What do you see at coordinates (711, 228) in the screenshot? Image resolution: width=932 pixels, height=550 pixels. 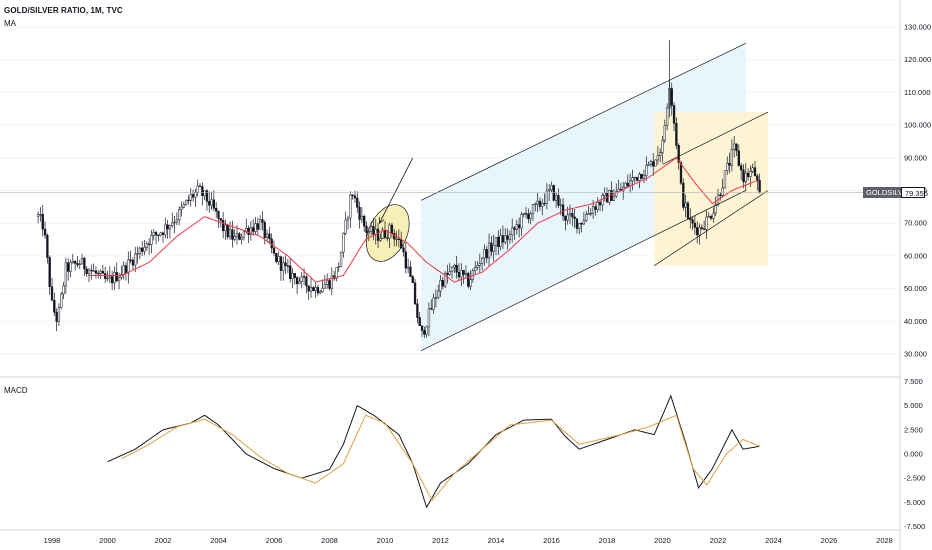 I see `box-channel-lower-line` at bounding box center [711, 228].